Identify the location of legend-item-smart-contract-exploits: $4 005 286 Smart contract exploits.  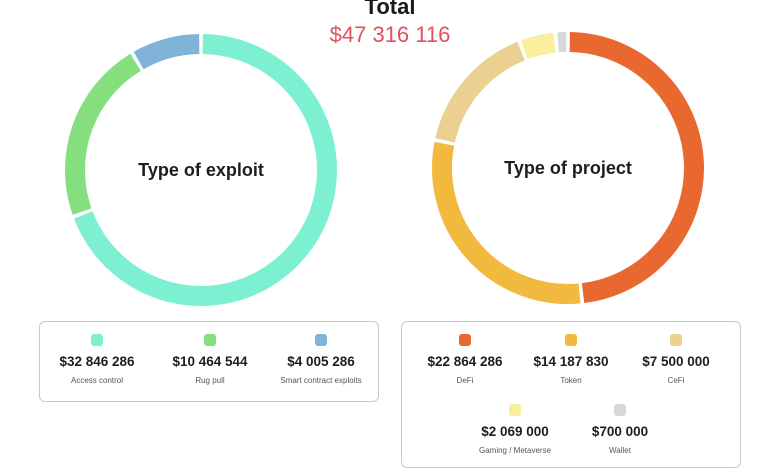
(321, 360).